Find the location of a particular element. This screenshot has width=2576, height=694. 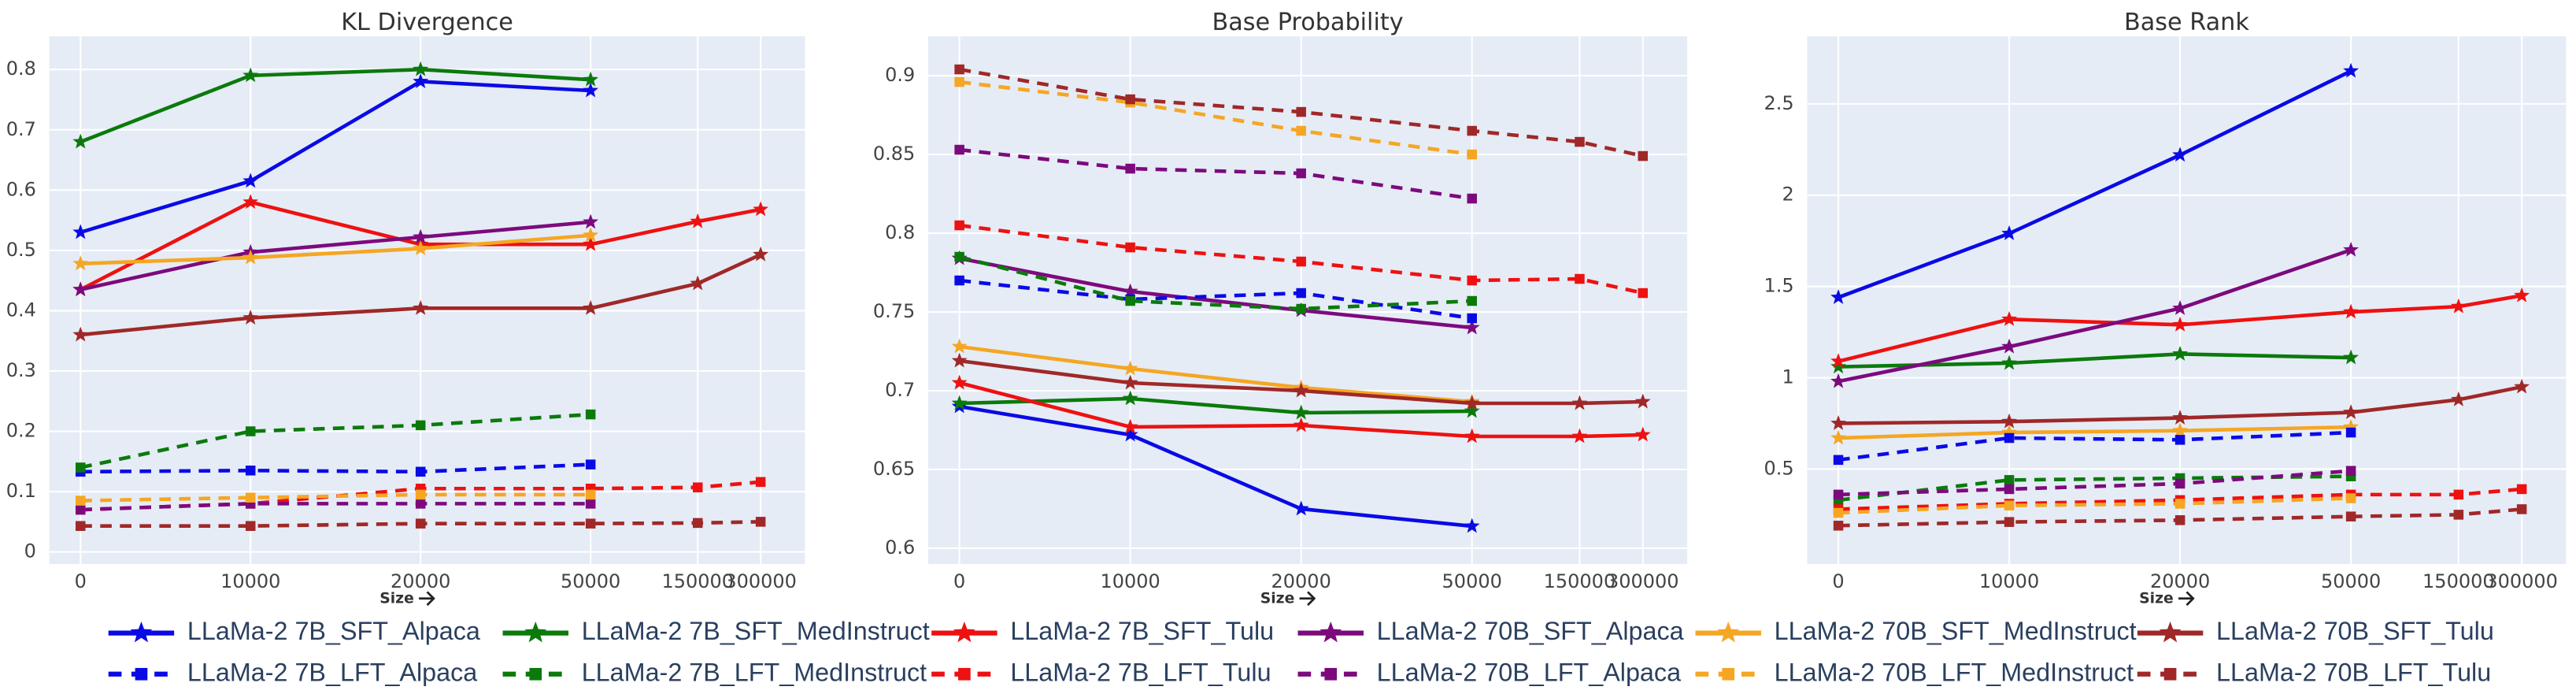

legend-label: LLaMa-2 70B_SFT_Alpaca is located at coordinates (1530, 631).